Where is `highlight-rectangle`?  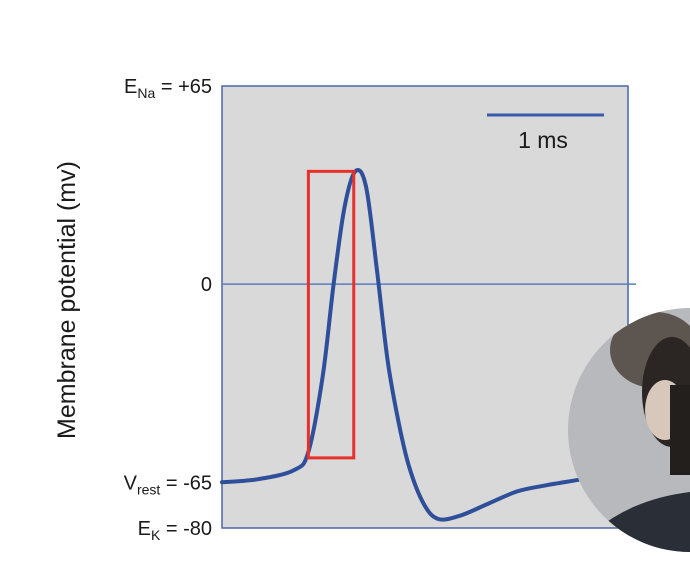
highlight-rectangle is located at coordinates (331, 314).